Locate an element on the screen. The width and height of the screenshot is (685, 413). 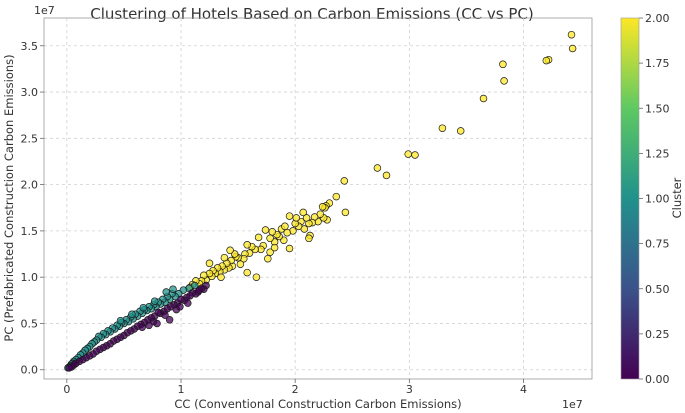
y-tick-label: 3.5 is located at coordinates (30, 46).